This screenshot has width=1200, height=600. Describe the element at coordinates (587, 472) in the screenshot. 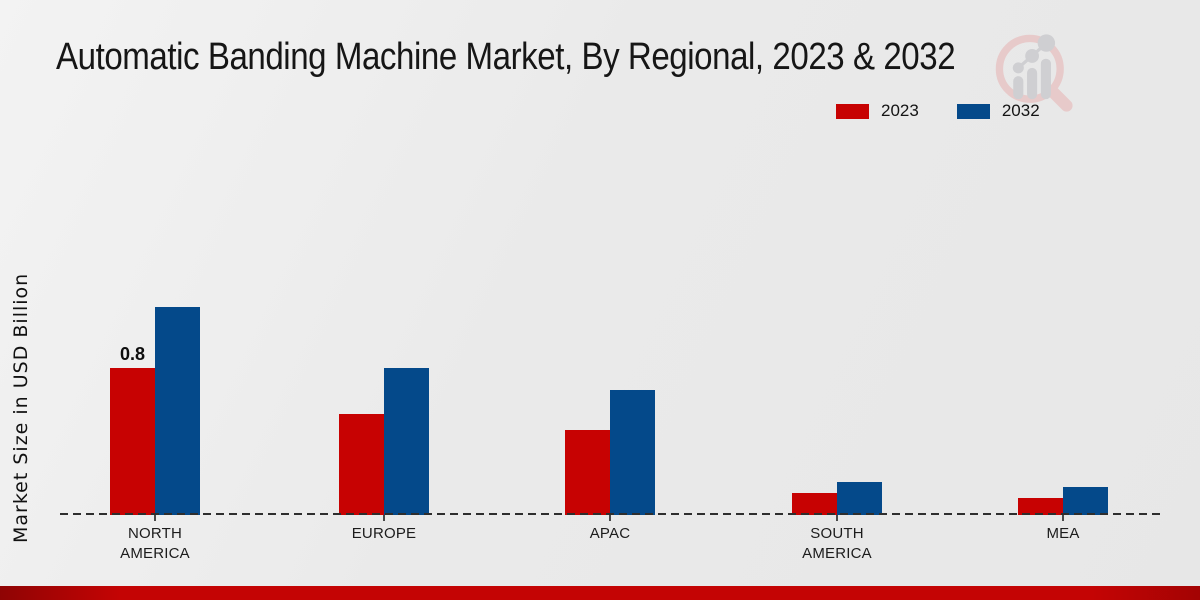

I see `bar-2023-apac` at that location.